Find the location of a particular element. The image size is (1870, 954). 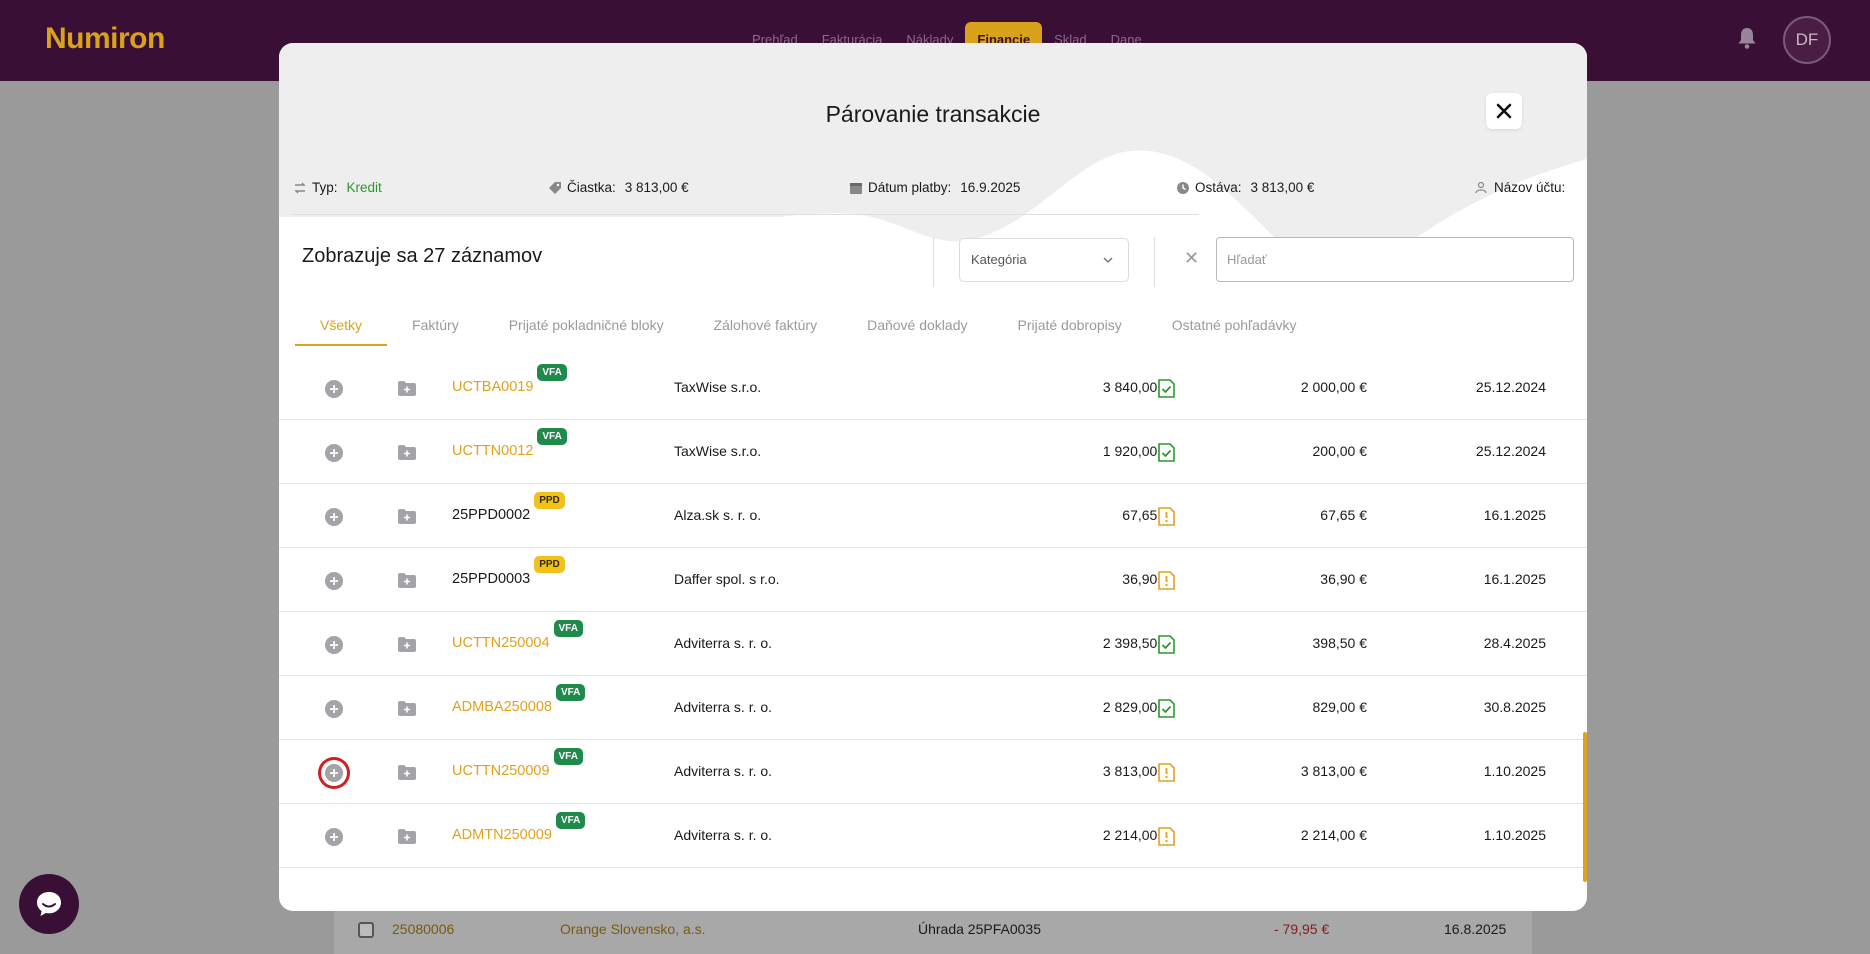

document-date: 28.4.2025 is located at coordinates (1514, 643).